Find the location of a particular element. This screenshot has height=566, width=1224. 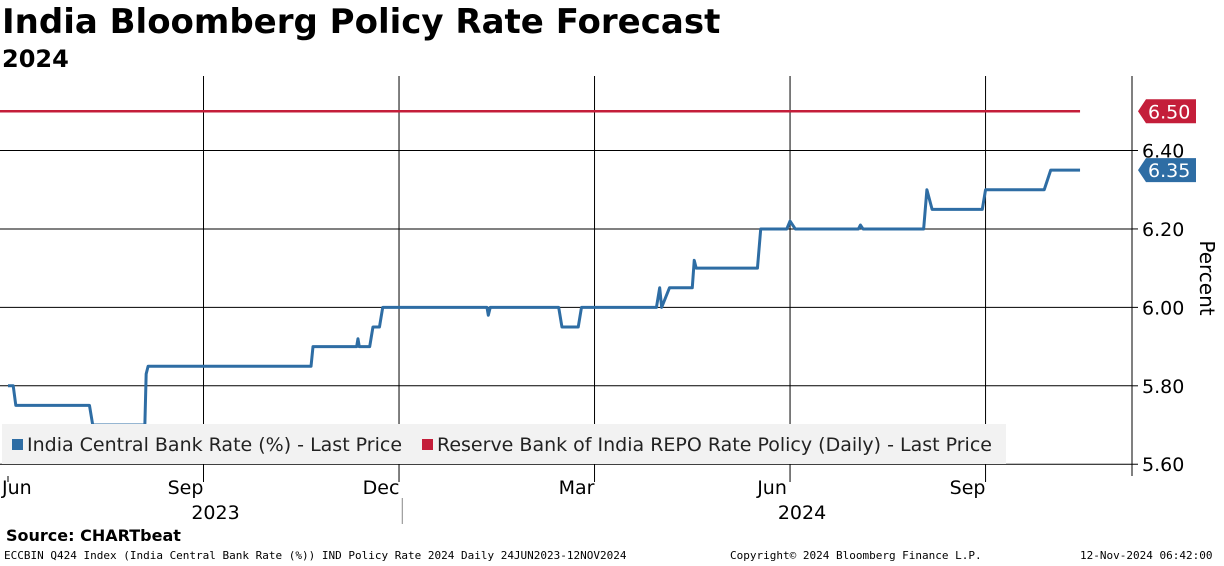

x-tick-label: Dec is located at coordinates (381, 488).